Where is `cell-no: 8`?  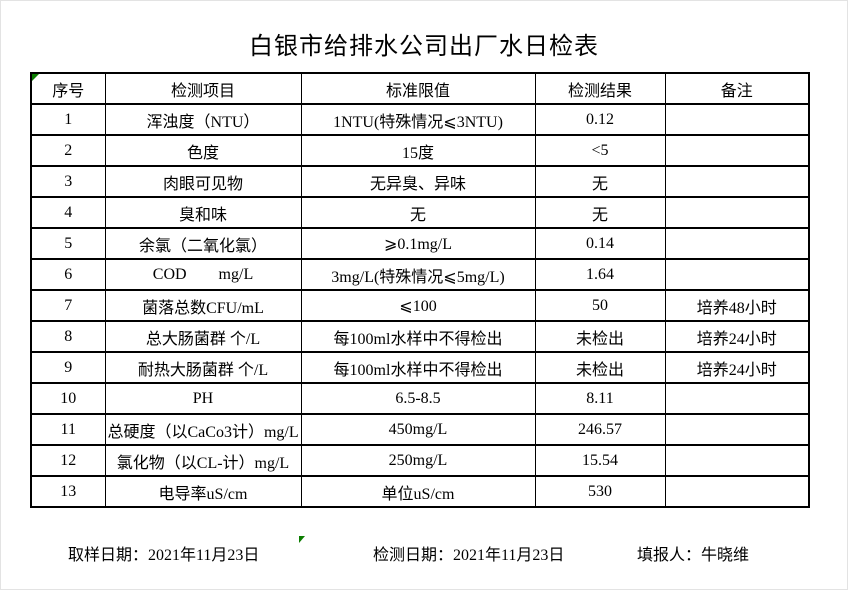
cell-no: 8 is located at coordinates (68, 336).